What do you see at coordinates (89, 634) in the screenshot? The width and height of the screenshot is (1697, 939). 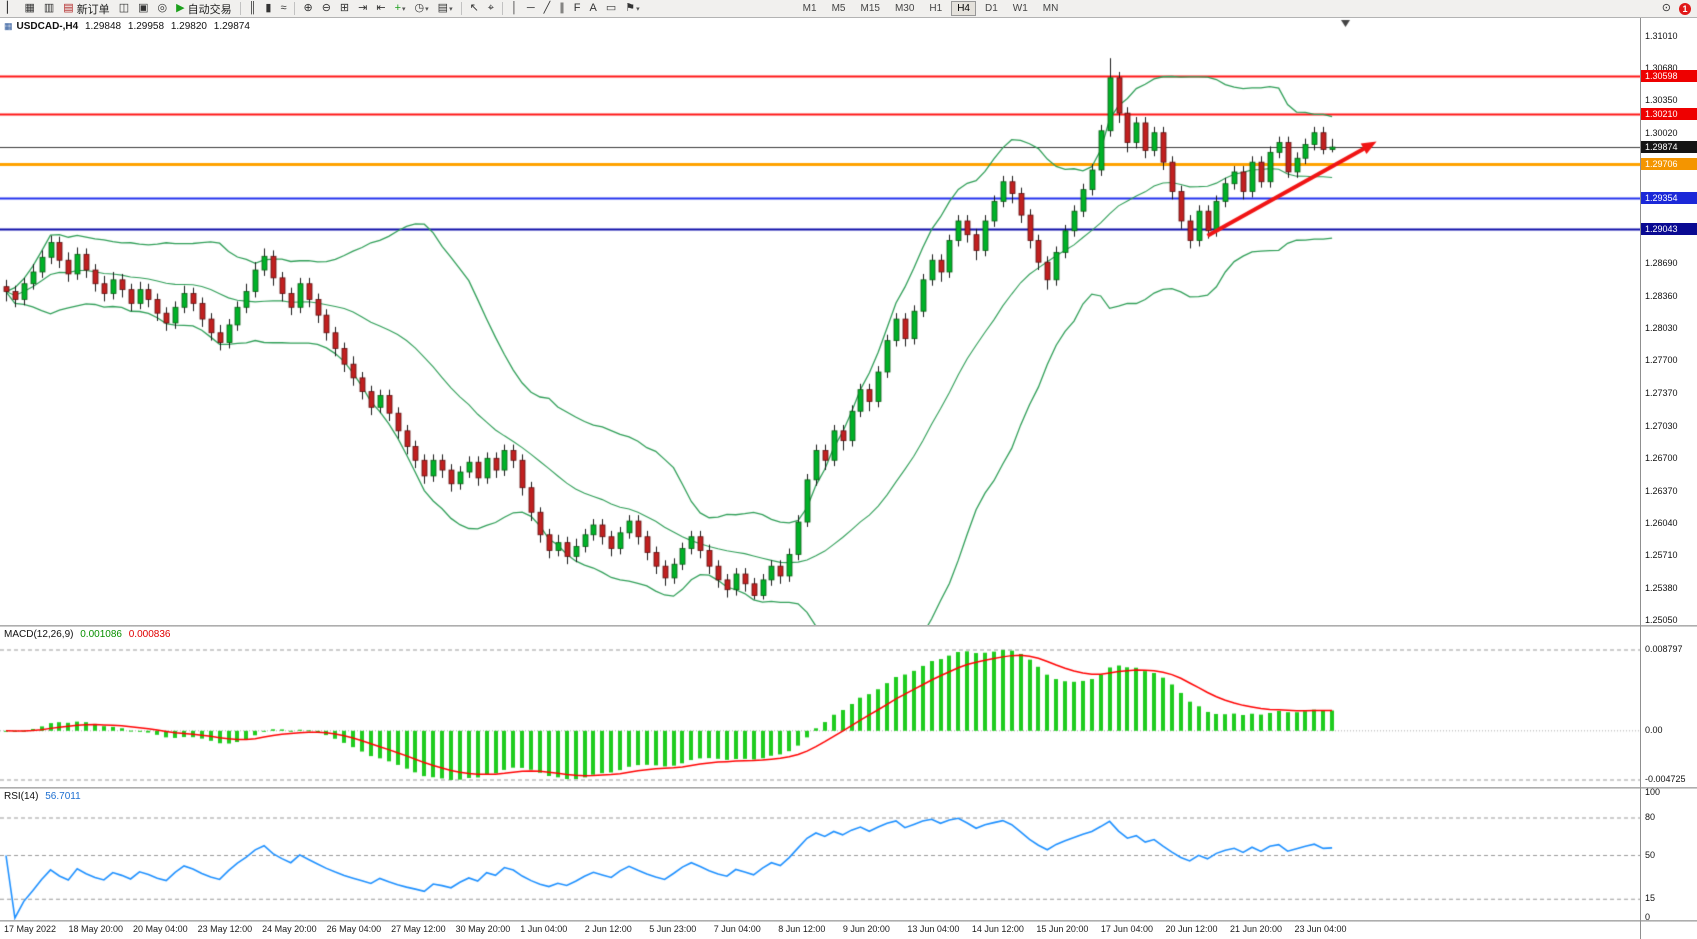 I see `macd-header: MACD(12,26,9) 0.001086 0.000836` at bounding box center [89, 634].